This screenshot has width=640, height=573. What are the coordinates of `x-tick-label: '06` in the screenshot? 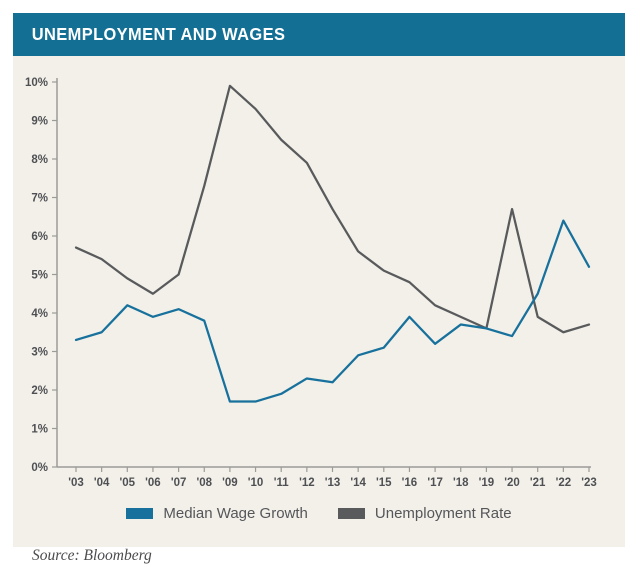 It's located at (153, 483).